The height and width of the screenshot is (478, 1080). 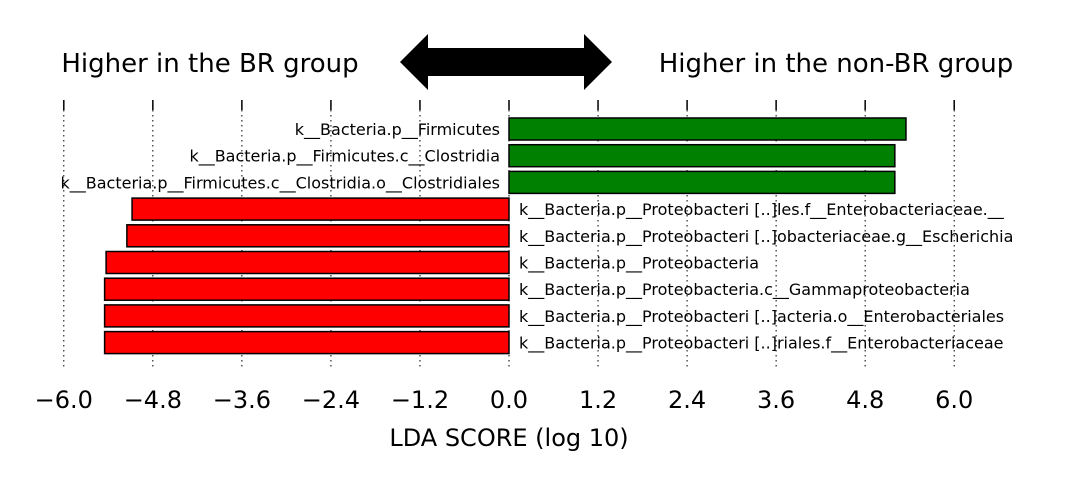 What do you see at coordinates (776, 400) in the screenshot?
I see `x-tick-label: 3.6` at bounding box center [776, 400].